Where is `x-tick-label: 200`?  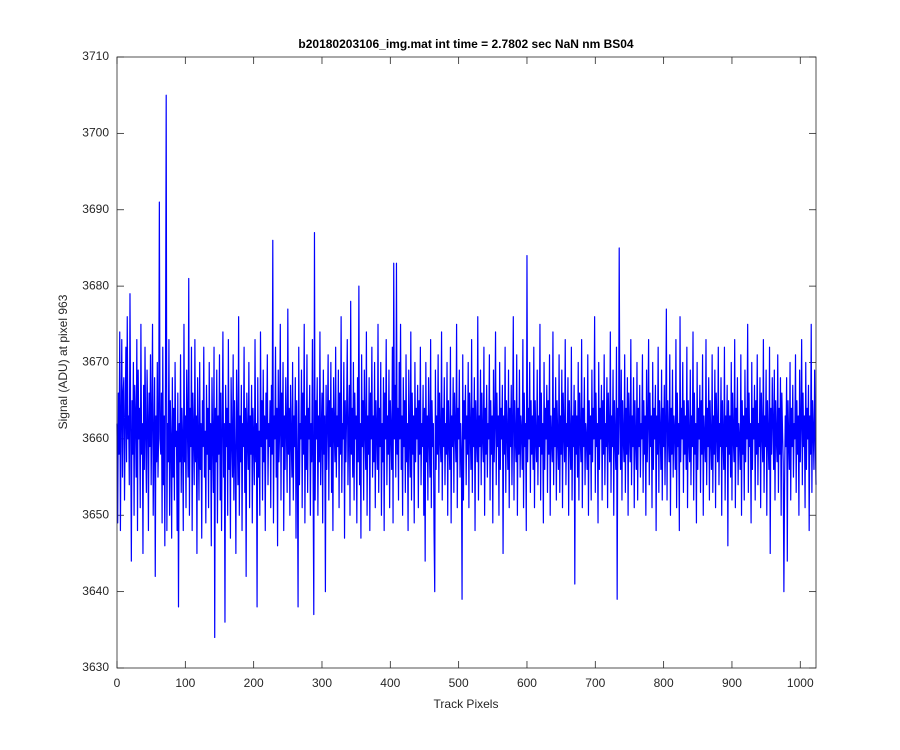 x-tick-label: 200 is located at coordinates (254, 683).